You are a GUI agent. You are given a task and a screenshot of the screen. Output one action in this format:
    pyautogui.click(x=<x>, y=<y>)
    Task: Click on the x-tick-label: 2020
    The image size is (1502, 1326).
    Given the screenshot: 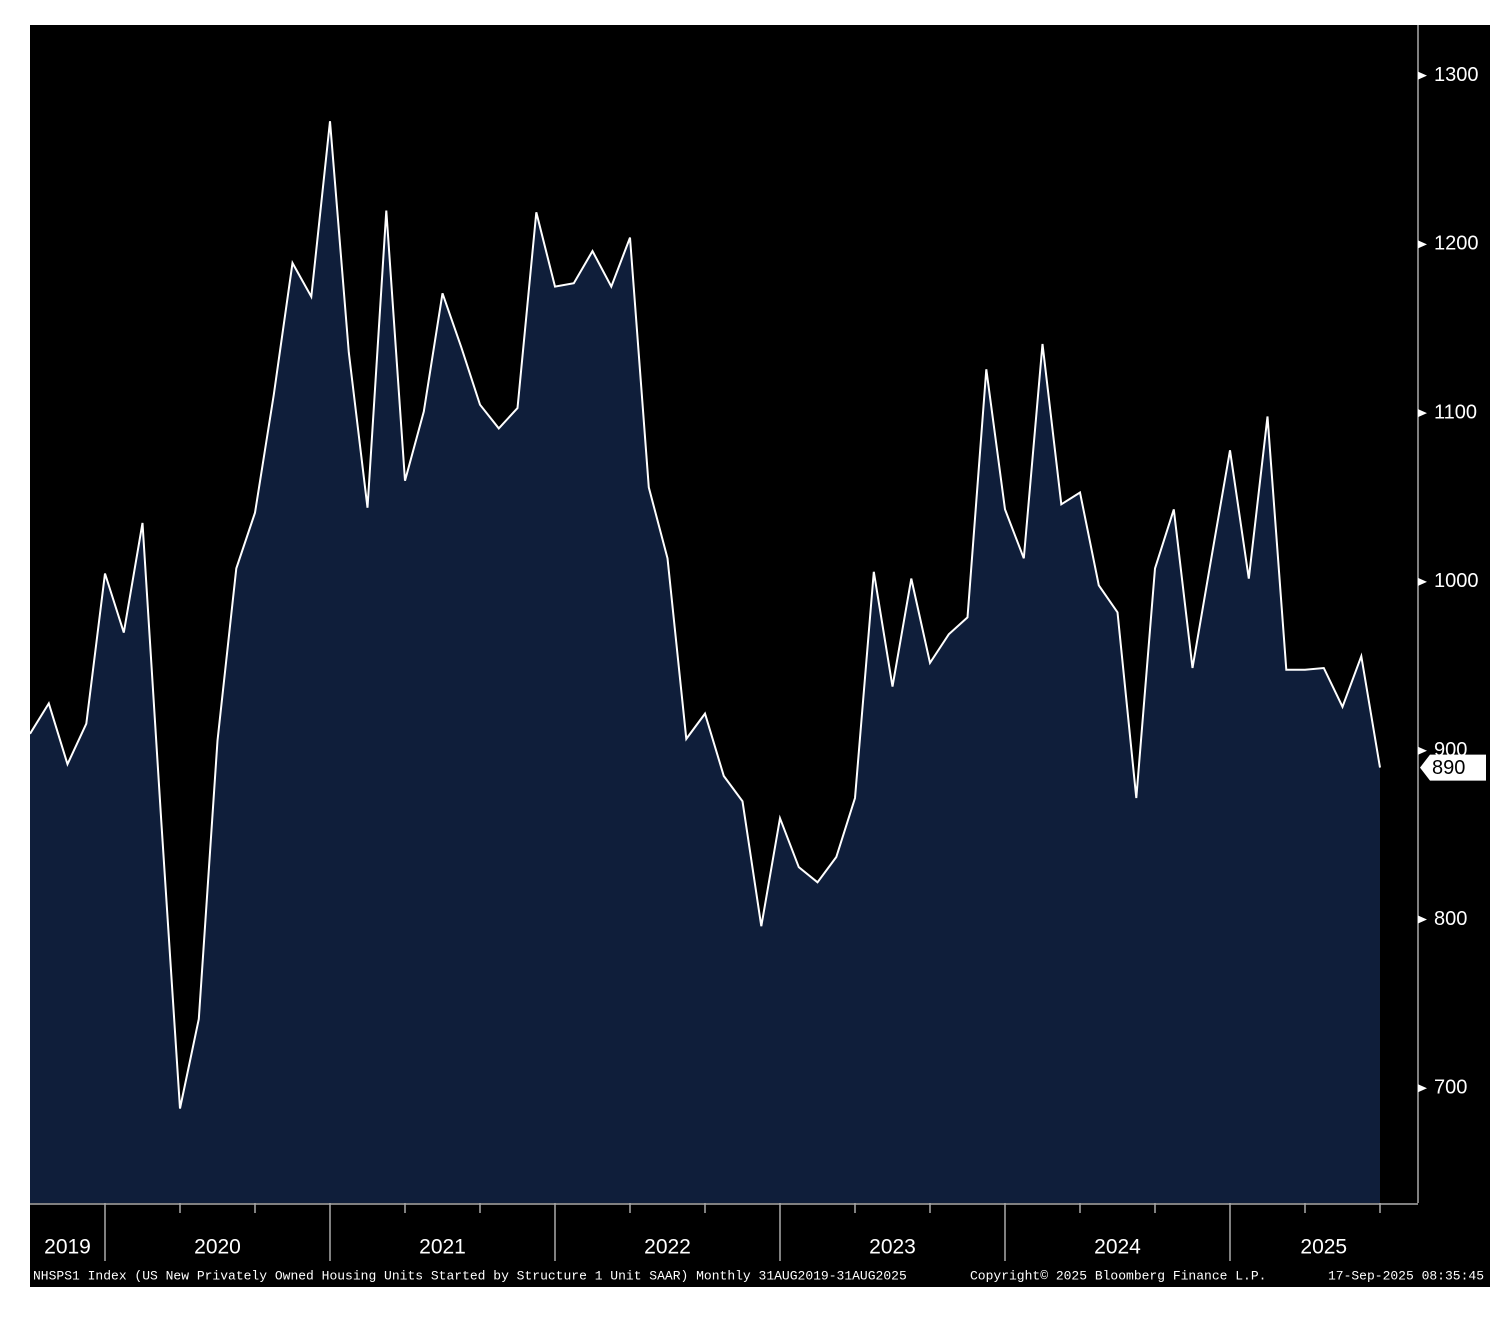 What is the action you would take?
    pyautogui.click(x=217, y=1247)
    